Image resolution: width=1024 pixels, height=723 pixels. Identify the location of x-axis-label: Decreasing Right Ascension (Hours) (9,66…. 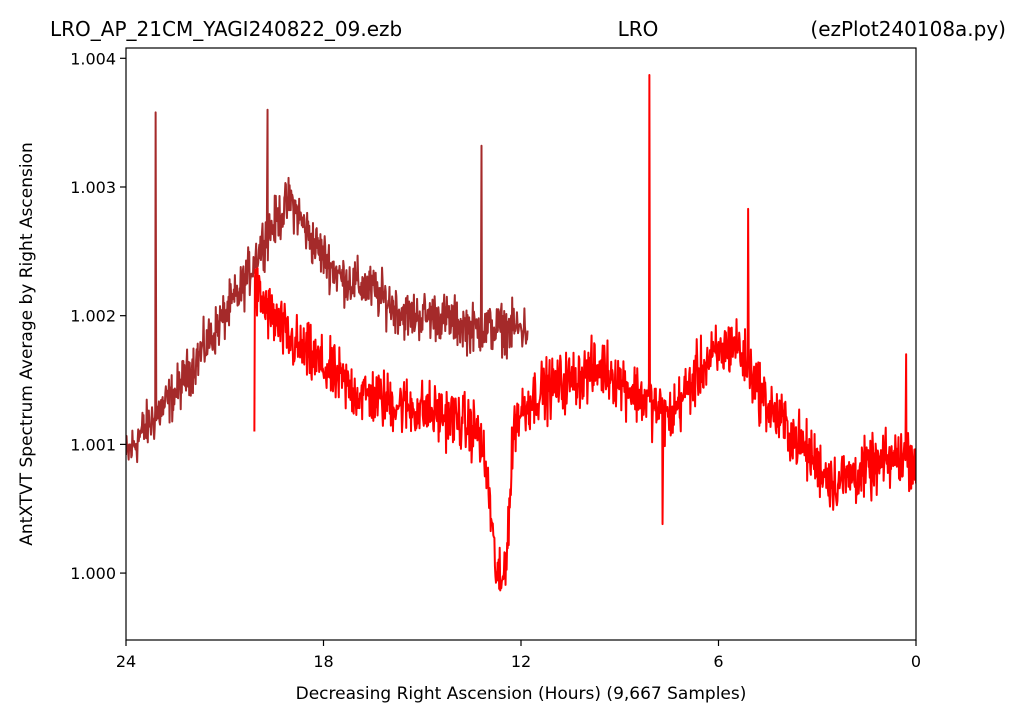
(521, 694).